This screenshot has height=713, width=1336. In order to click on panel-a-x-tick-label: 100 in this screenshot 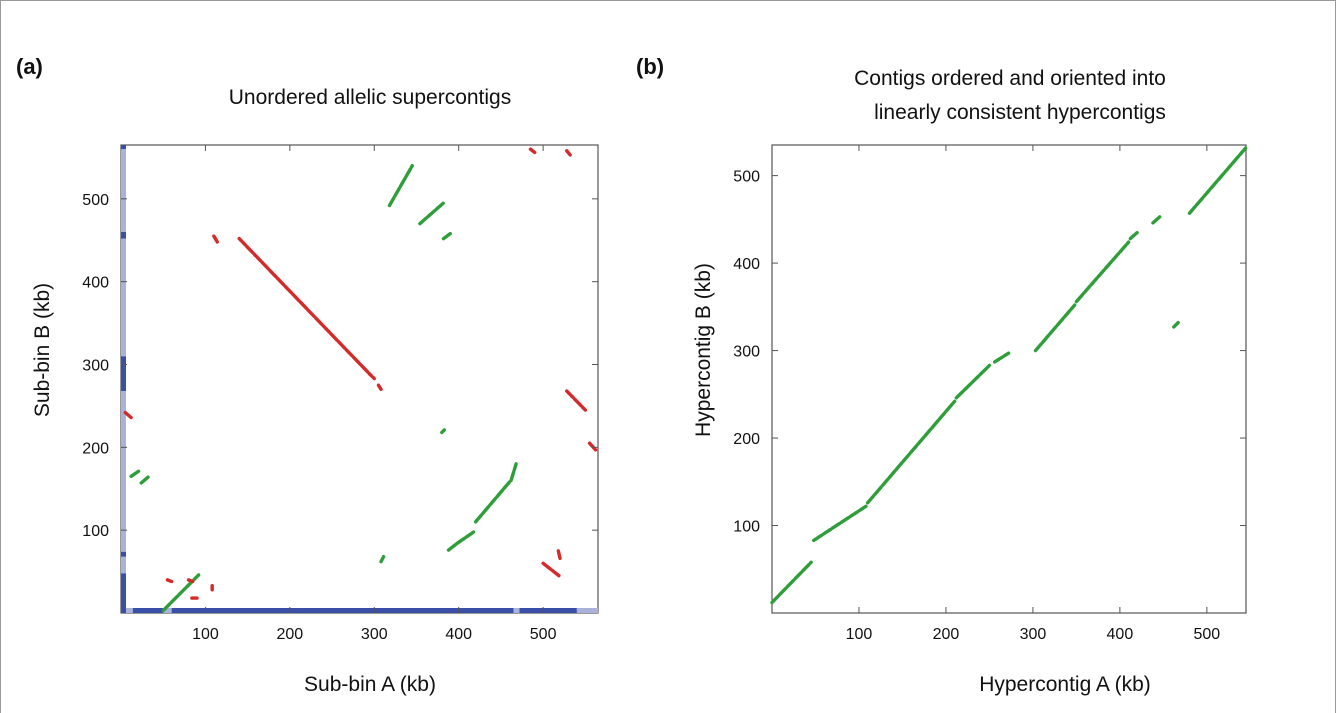, I will do `click(205, 634)`.